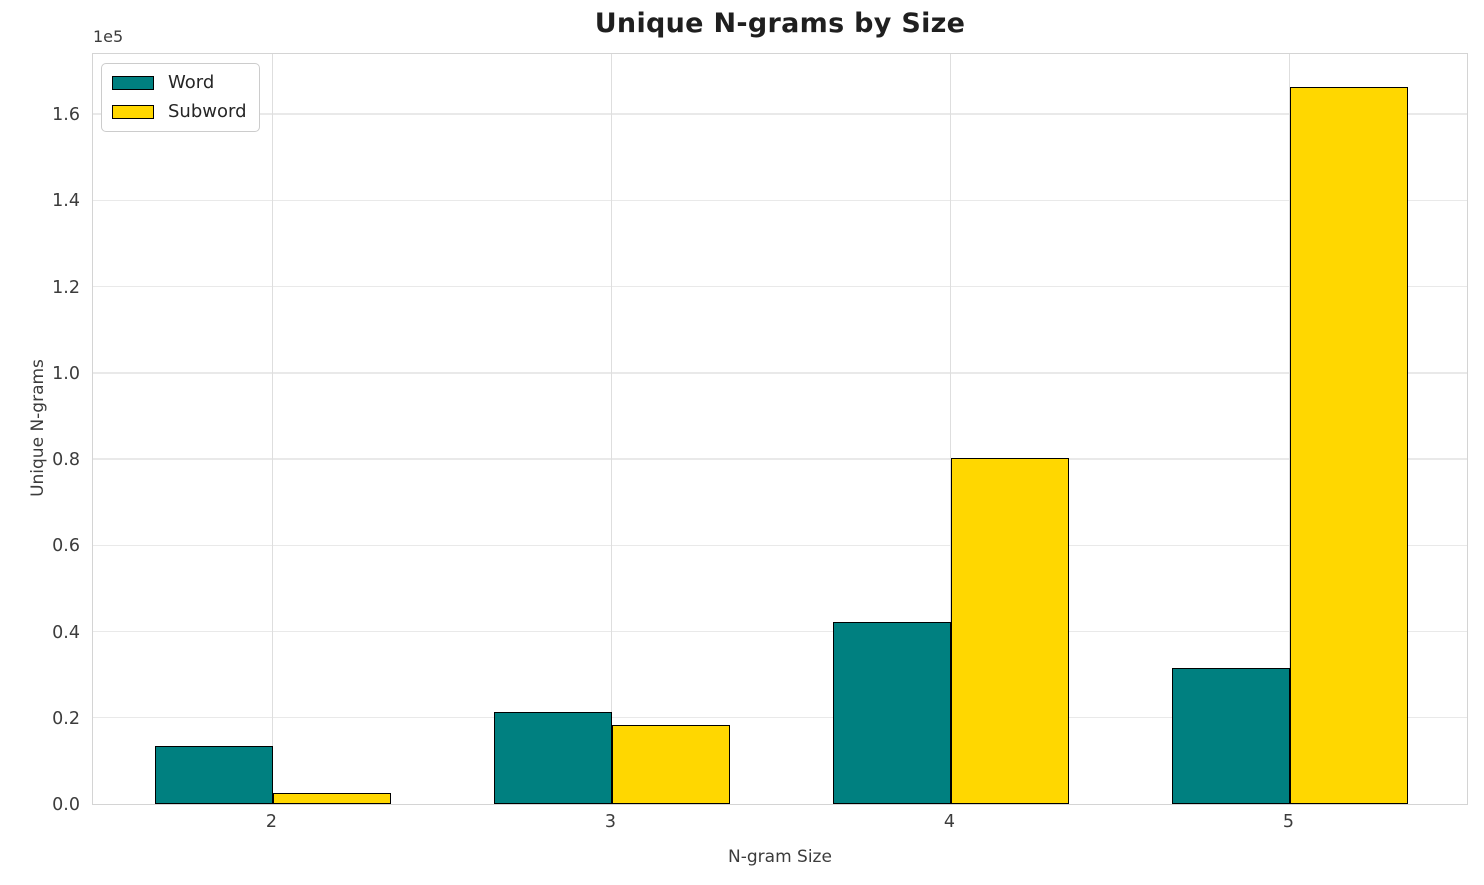 The height and width of the screenshot is (885, 1484). I want to click on y-axis-offset-label: 1e5, so click(108, 36).